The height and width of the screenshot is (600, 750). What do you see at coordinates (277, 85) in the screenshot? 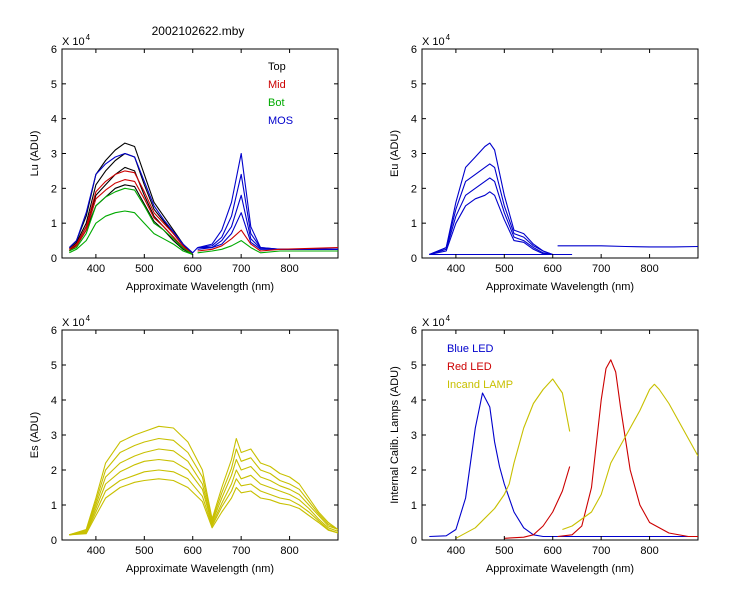
I see `legend-entry-mid: Mid` at bounding box center [277, 85].